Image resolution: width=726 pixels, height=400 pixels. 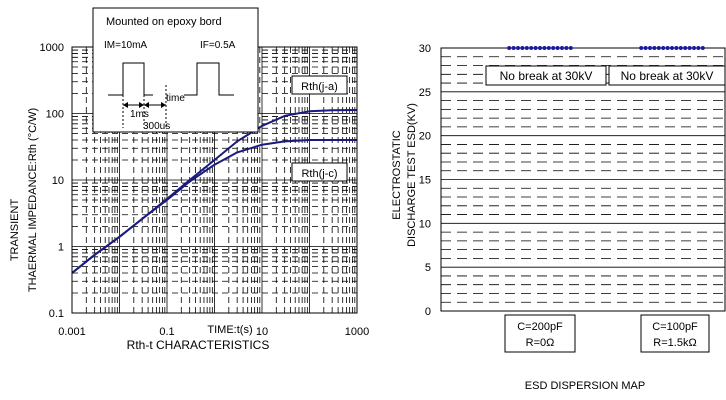 What do you see at coordinates (164, 22) in the screenshot?
I see `inset-title: Mounted on epoxy bord` at bounding box center [164, 22].